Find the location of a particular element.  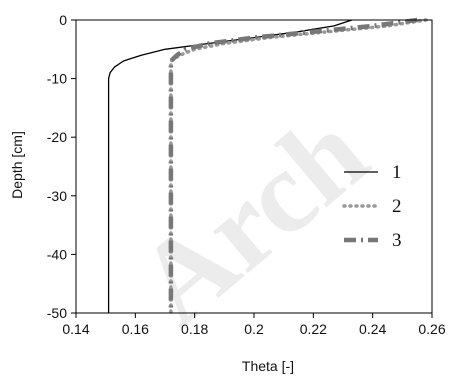

y-tick-label: -50 is located at coordinates (57, 313).